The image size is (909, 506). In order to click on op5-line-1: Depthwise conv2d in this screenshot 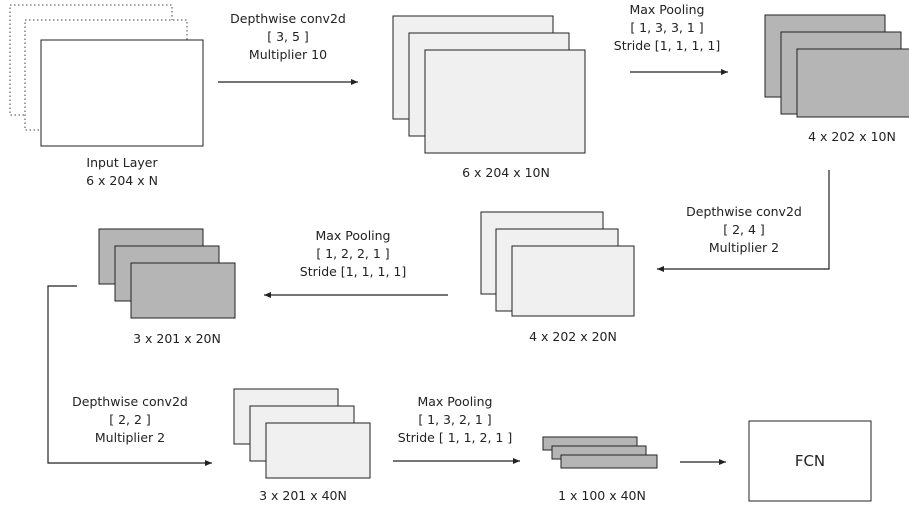, I will do `click(130, 401)`.